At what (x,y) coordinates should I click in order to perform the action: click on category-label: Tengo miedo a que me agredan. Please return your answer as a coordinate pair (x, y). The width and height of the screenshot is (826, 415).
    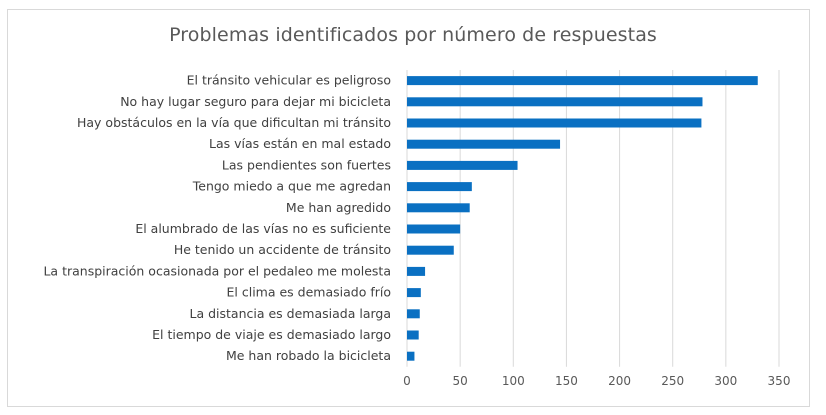
    Looking at the image, I should click on (291, 186).